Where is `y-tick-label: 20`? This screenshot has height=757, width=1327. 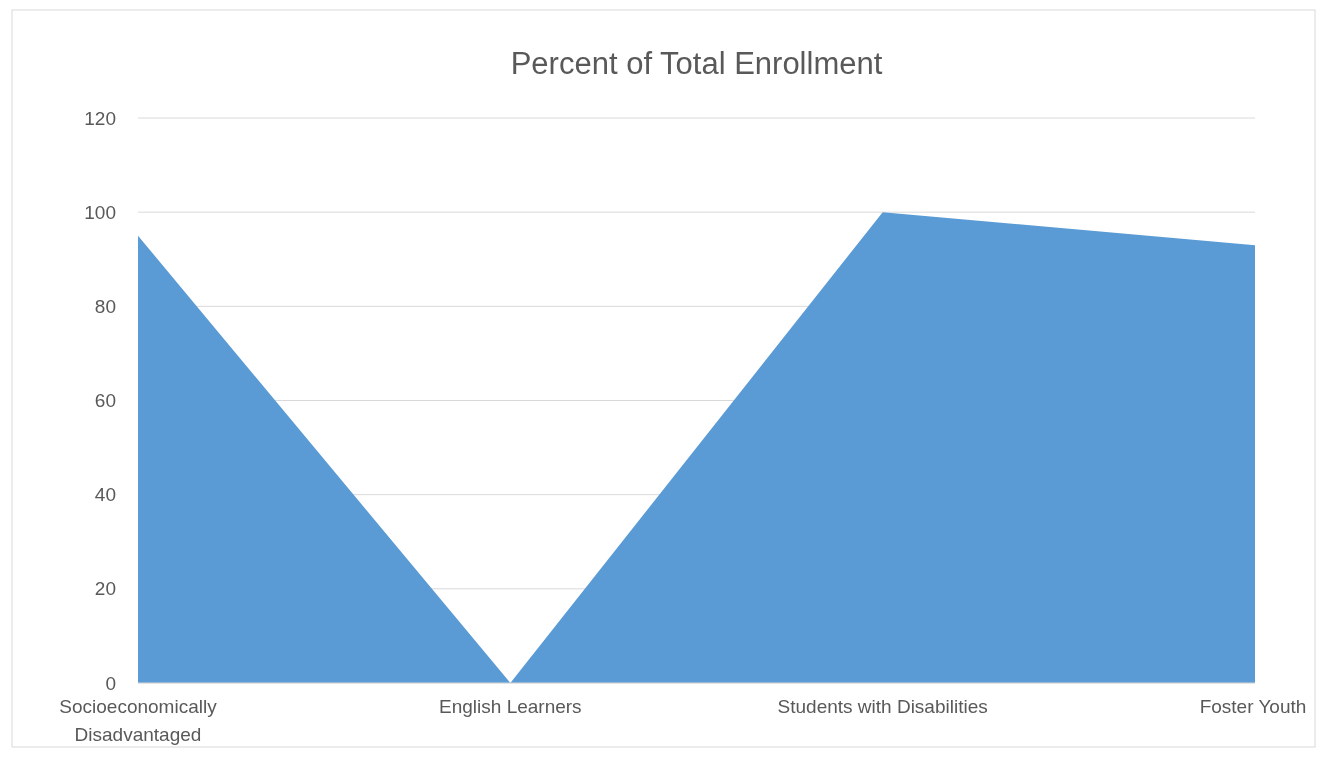
y-tick-label: 20 is located at coordinates (105, 589).